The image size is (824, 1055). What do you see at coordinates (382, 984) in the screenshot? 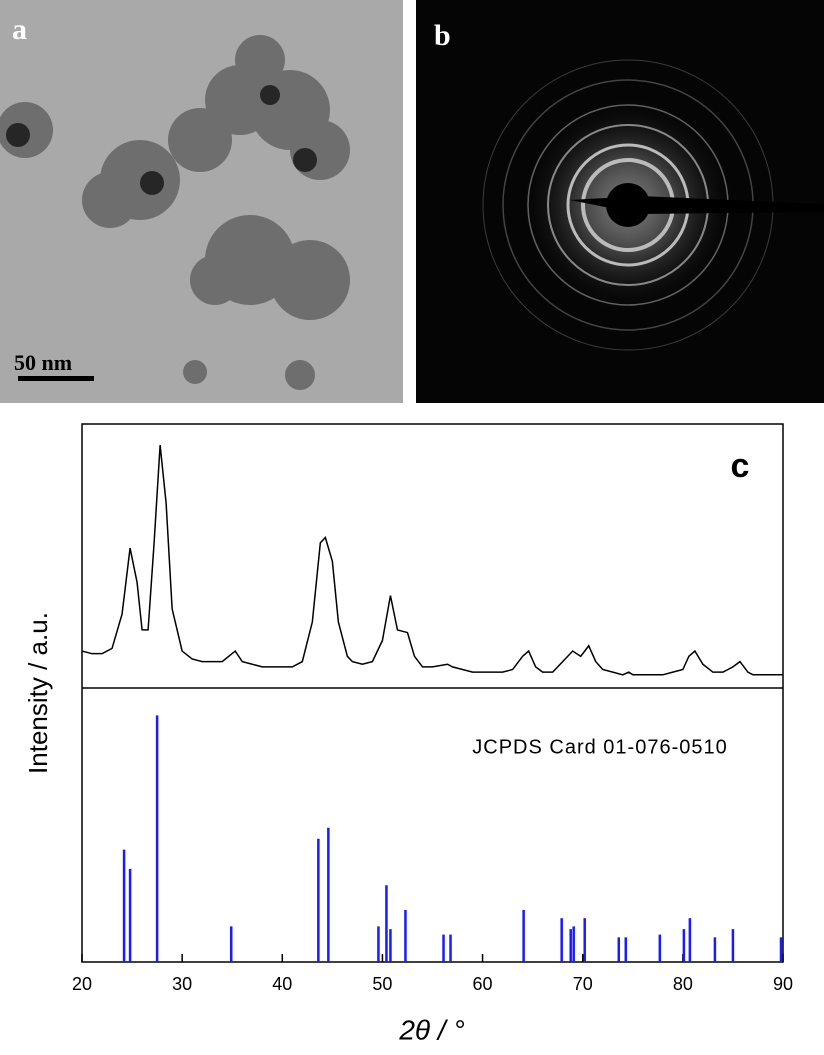
I see `x-tick-label: 50` at bounding box center [382, 984].